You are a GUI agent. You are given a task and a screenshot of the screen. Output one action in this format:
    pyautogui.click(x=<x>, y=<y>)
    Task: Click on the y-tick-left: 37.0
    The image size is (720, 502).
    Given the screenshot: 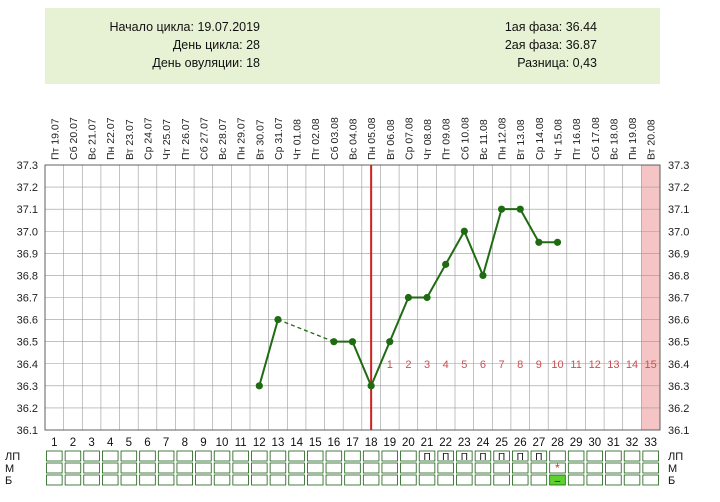 What is the action you would take?
    pyautogui.click(x=27, y=232)
    